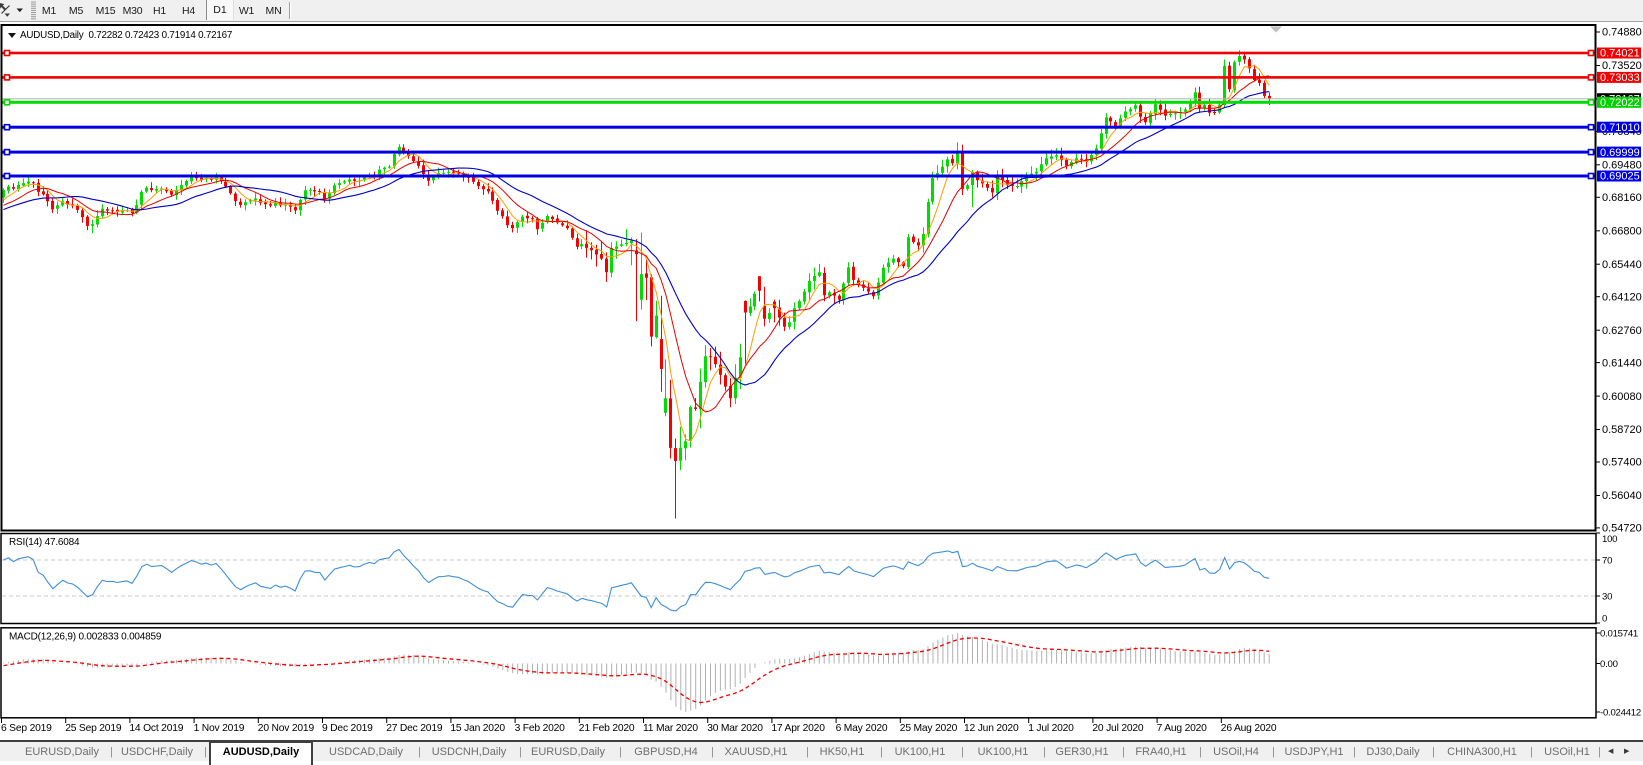  I want to click on svg-text: 0.71010, so click(1620, 128).